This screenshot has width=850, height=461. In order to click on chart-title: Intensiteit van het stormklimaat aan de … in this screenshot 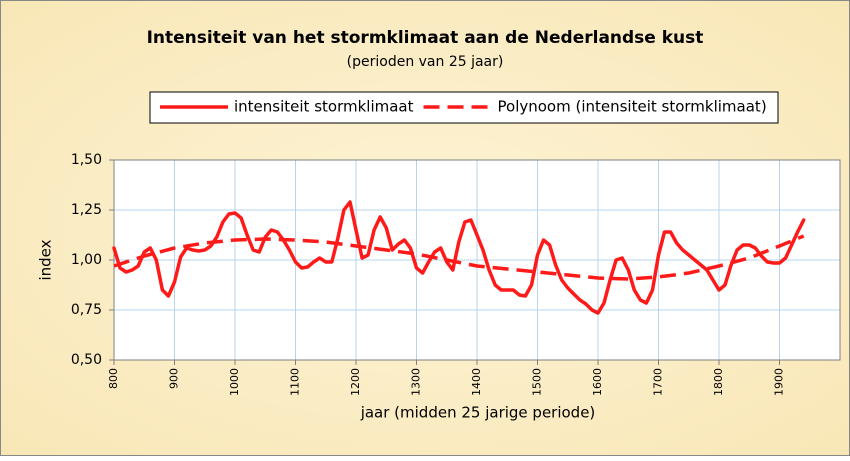, I will do `click(425, 38)`.